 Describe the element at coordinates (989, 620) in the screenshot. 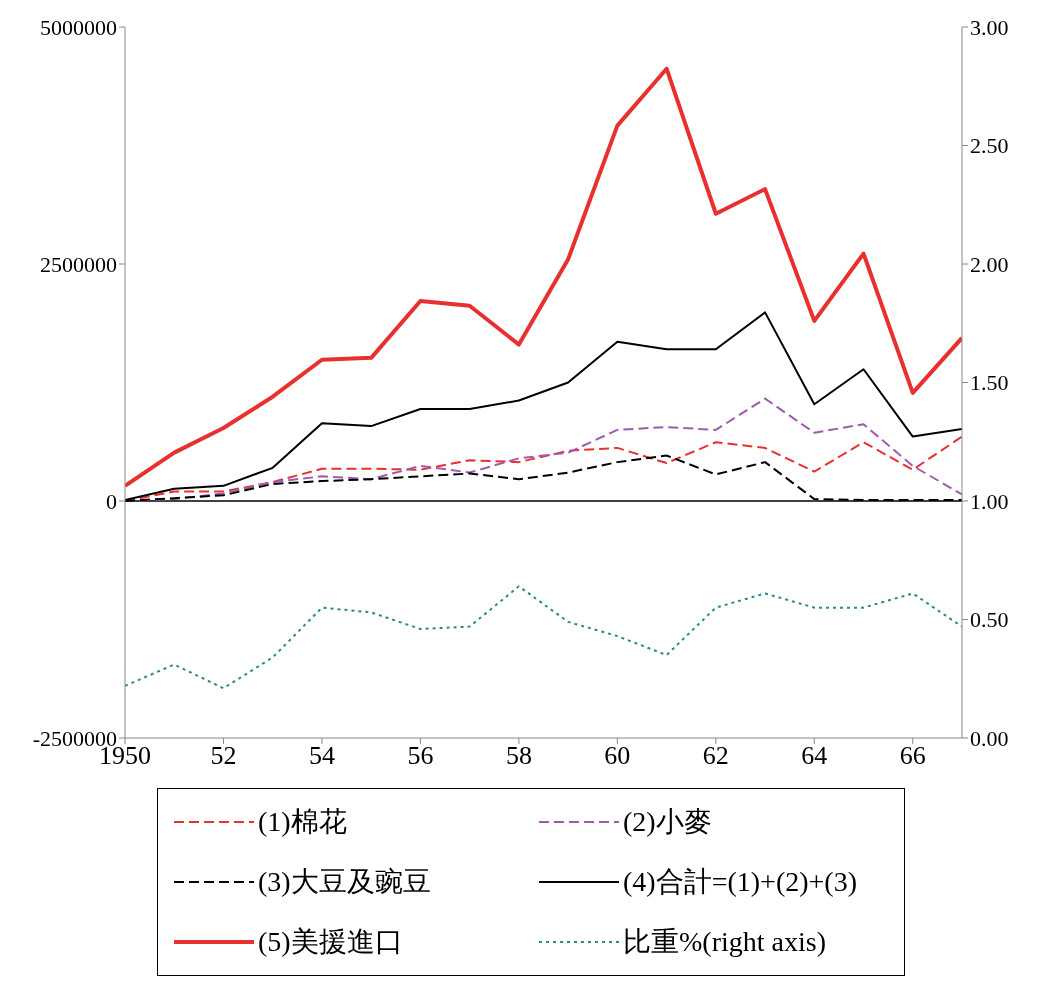

I see `y2-tick-label: 0.50` at that location.